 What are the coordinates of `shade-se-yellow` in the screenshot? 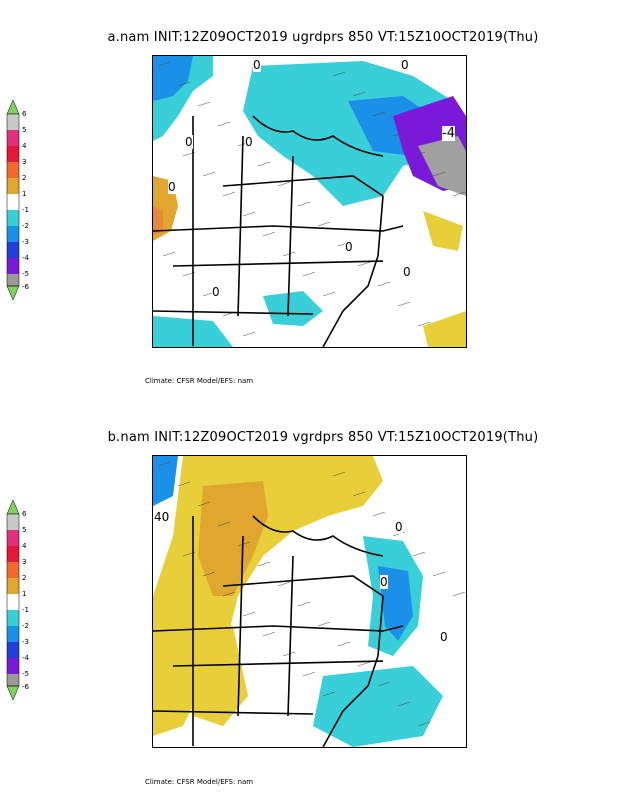 It's located at (444, 329).